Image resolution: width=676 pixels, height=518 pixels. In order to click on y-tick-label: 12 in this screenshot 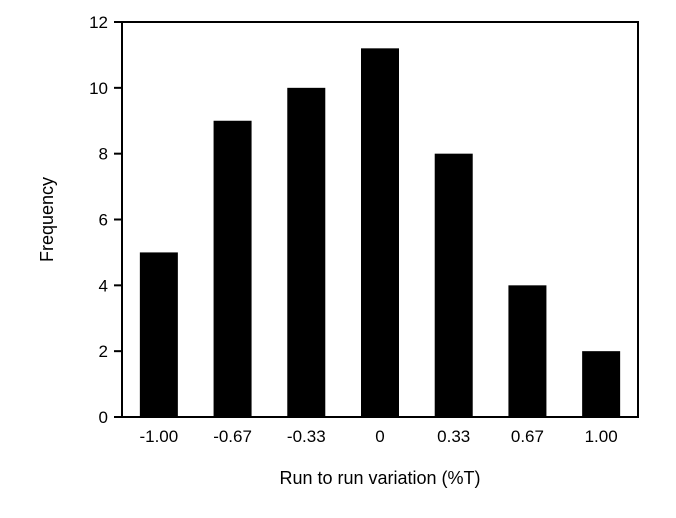, I will do `click(98, 22)`.